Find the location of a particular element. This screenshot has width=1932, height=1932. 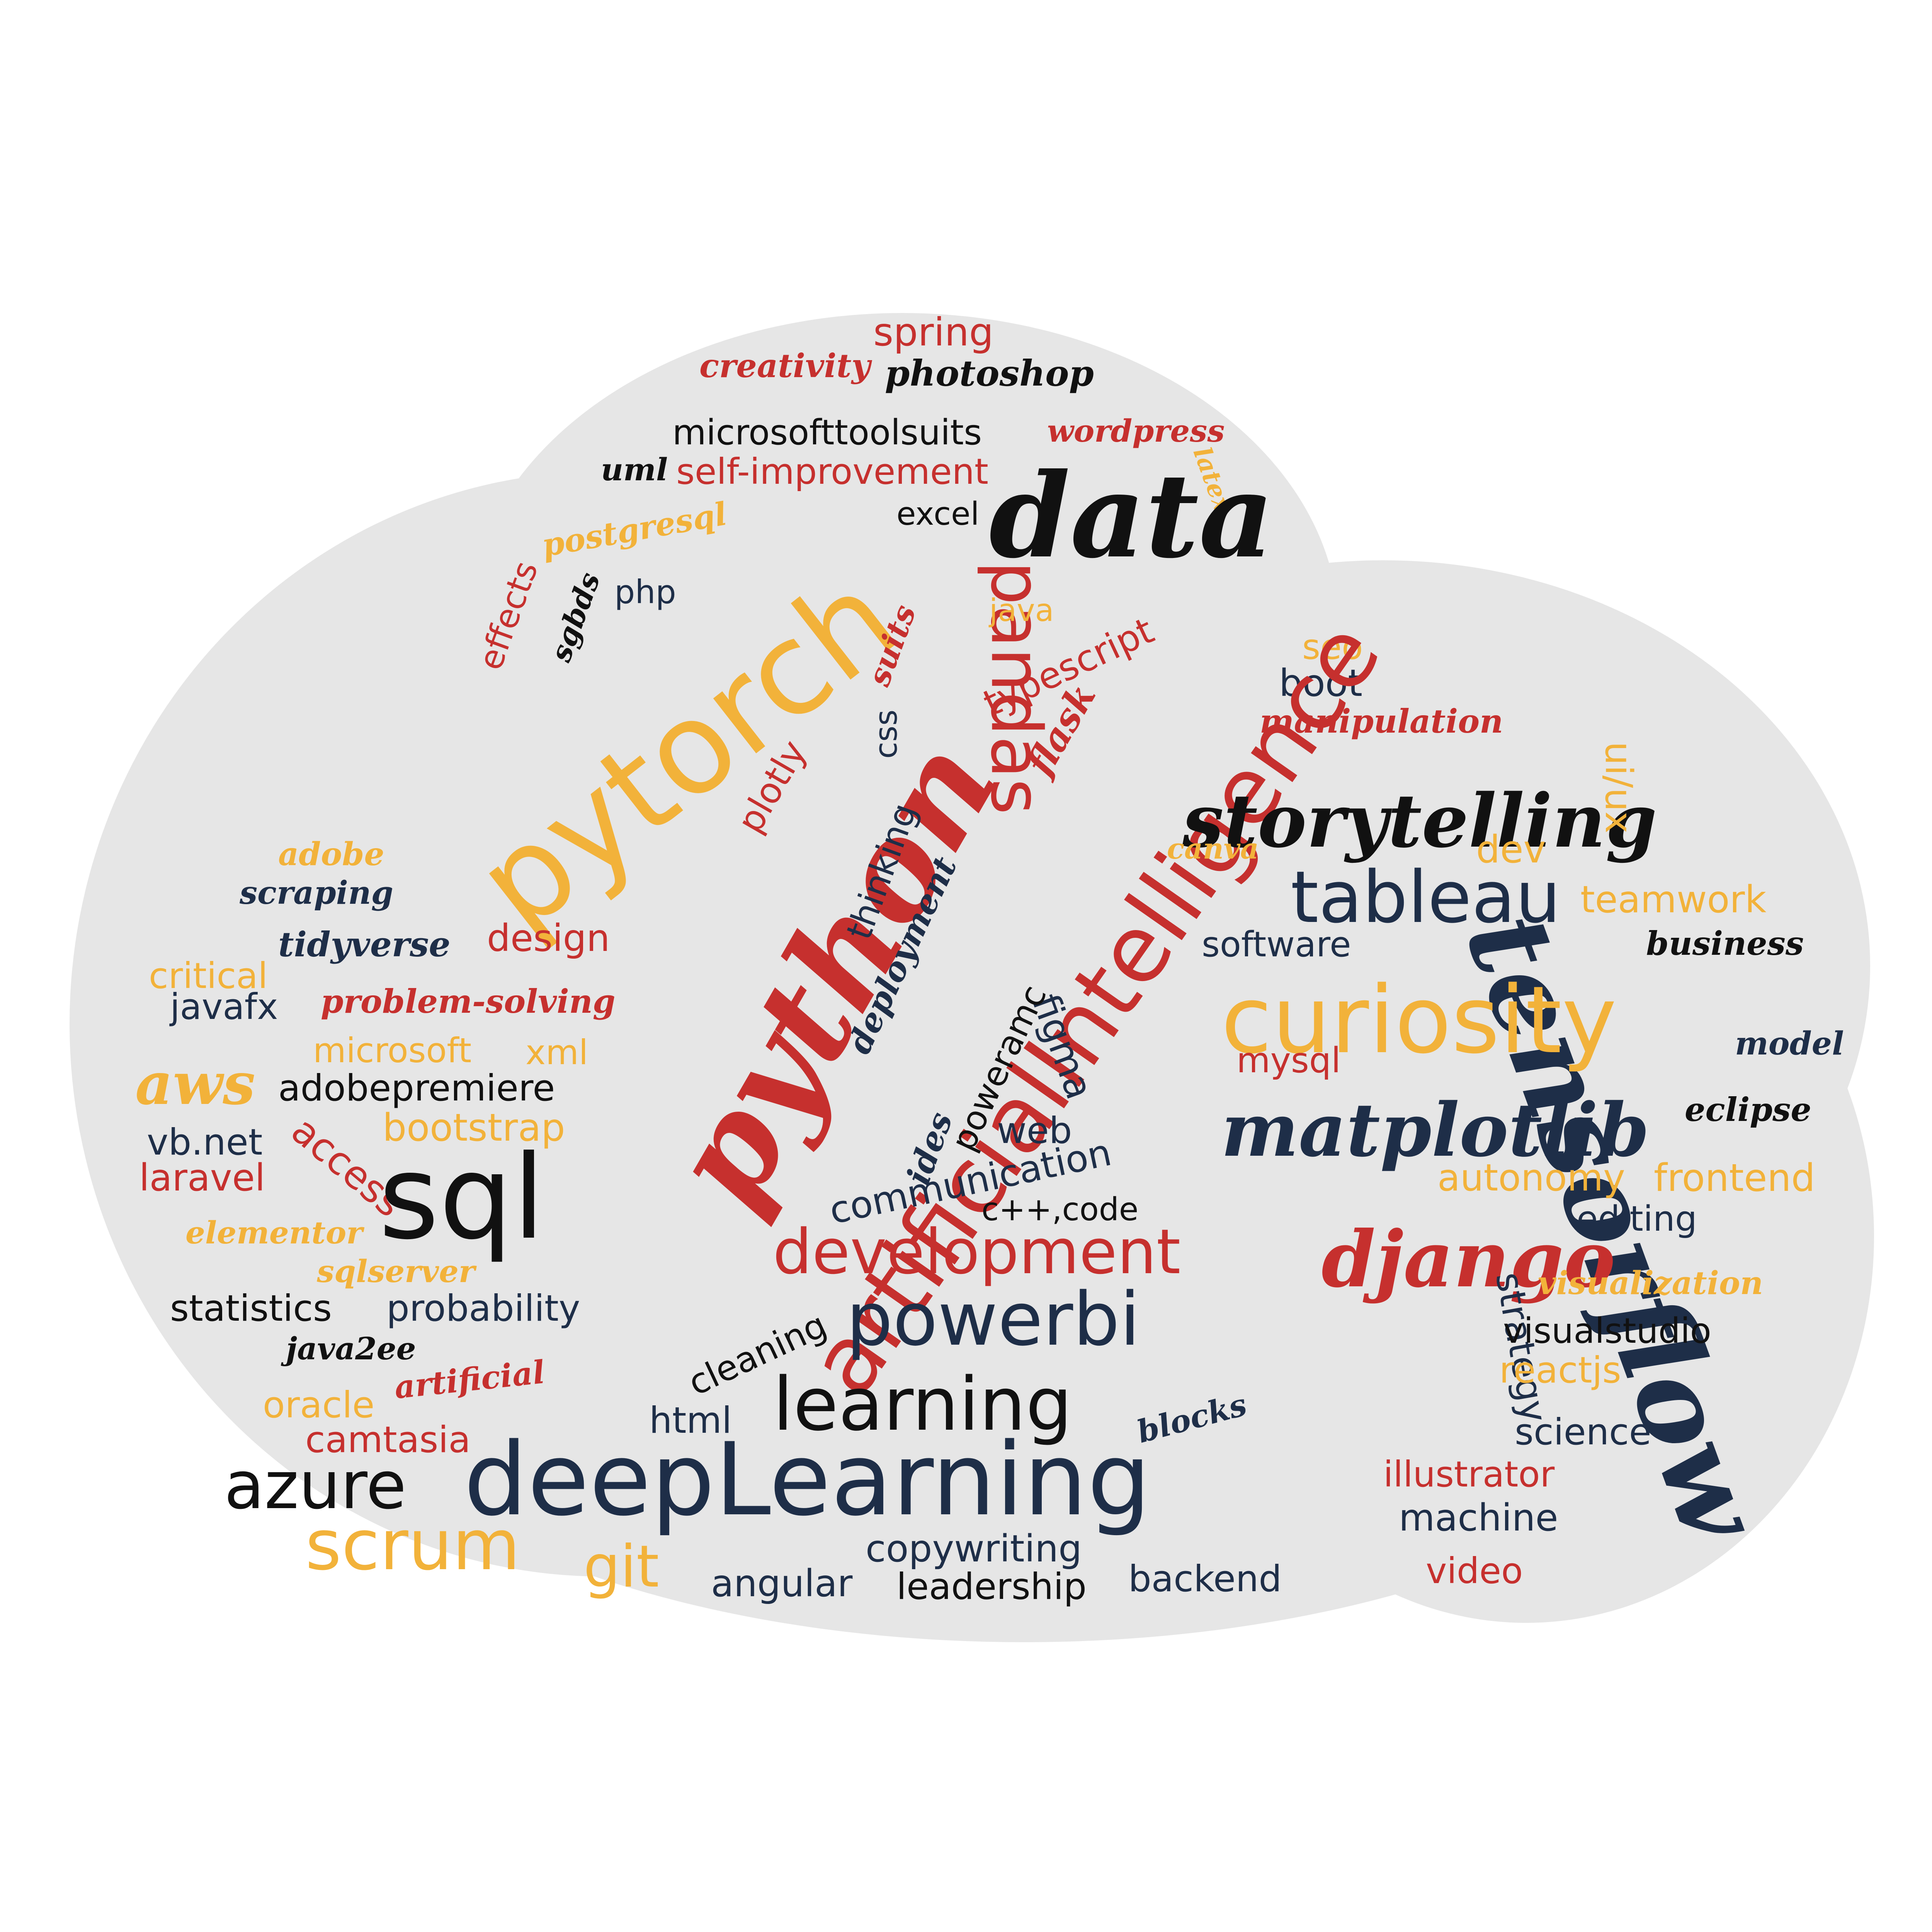

word-video: video is located at coordinates (1475, 1571).